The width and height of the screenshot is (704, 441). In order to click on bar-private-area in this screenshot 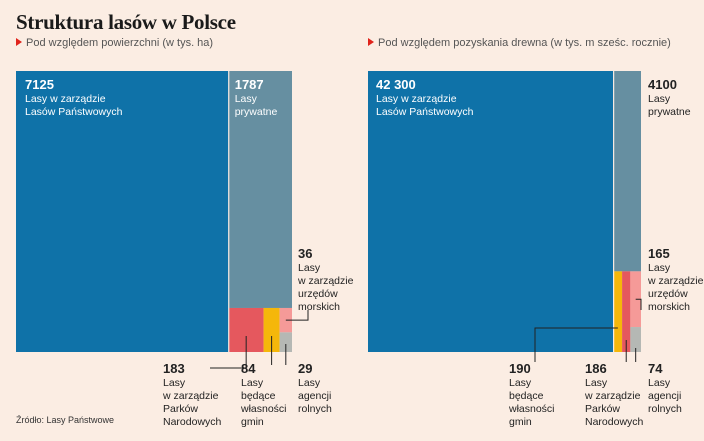, I will do `click(260, 189)`.